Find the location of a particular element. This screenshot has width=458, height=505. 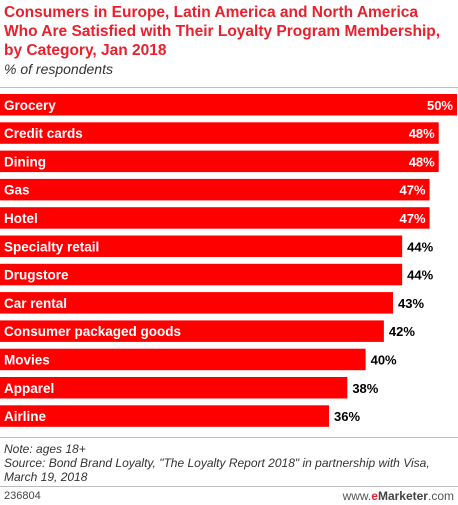

top-divider is located at coordinates (229, 87).